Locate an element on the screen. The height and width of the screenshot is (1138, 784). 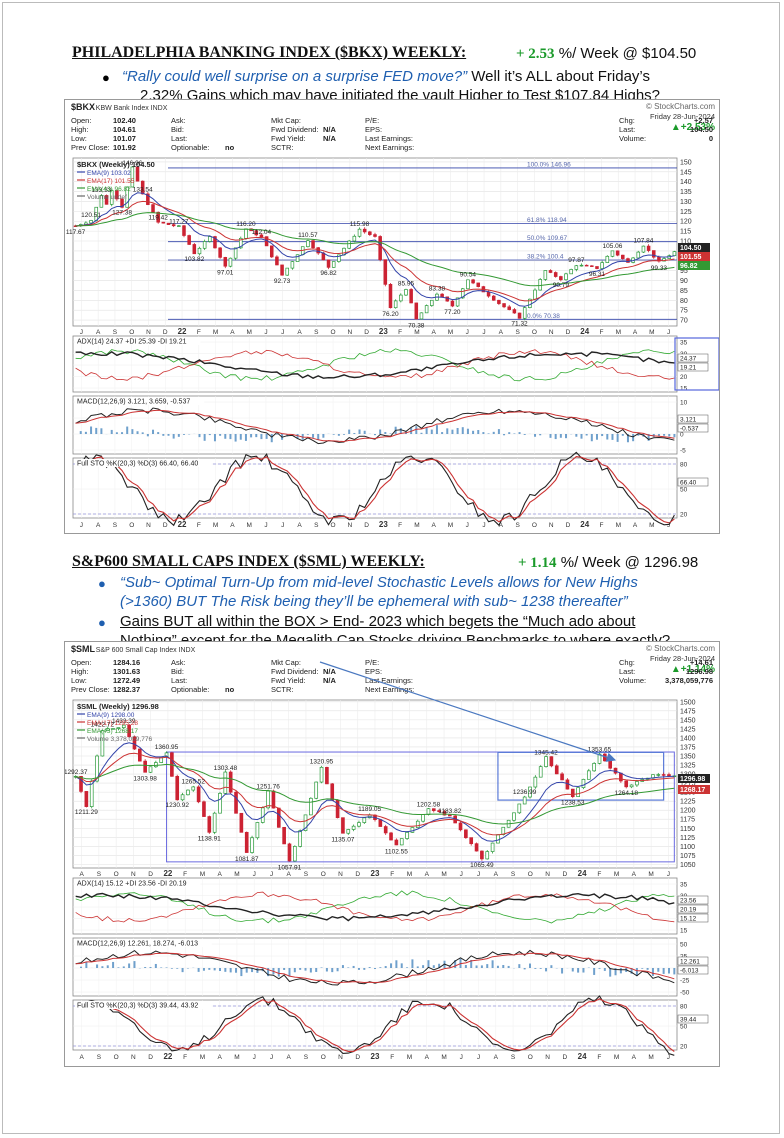
adx-panel-badge-bg is located at coordinates (693, 367).